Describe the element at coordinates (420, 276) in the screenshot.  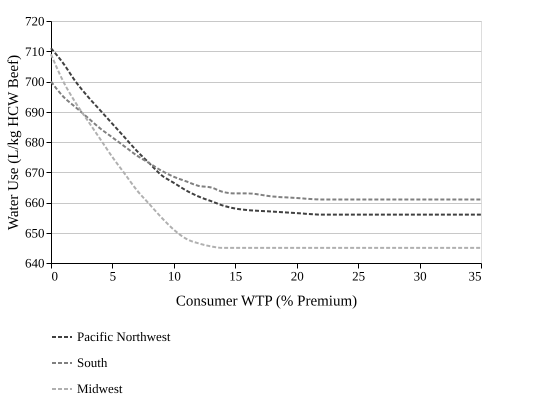
I see `x-tick-label: 30` at that location.